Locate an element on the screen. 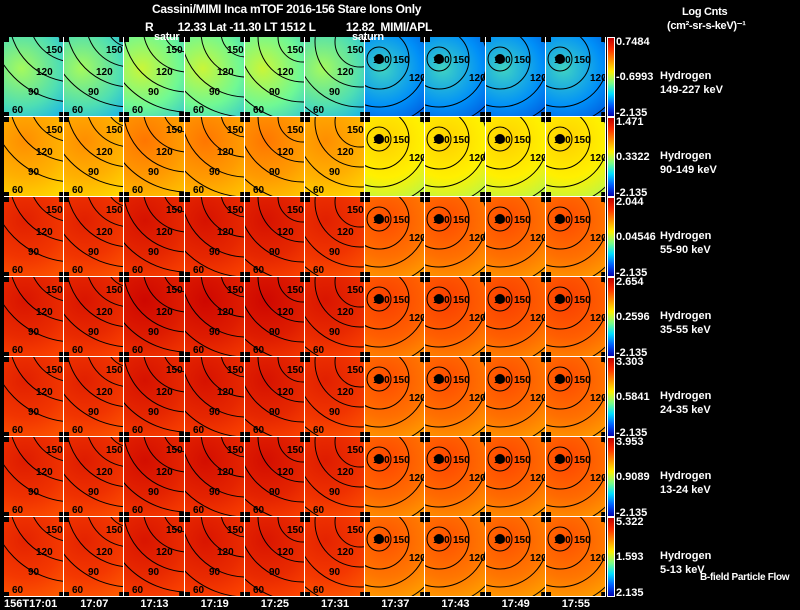 This screenshot has height=610, width=800. units-label-2: (cm²-sr-s-keV)⁻¹ is located at coordinates (706, 26).